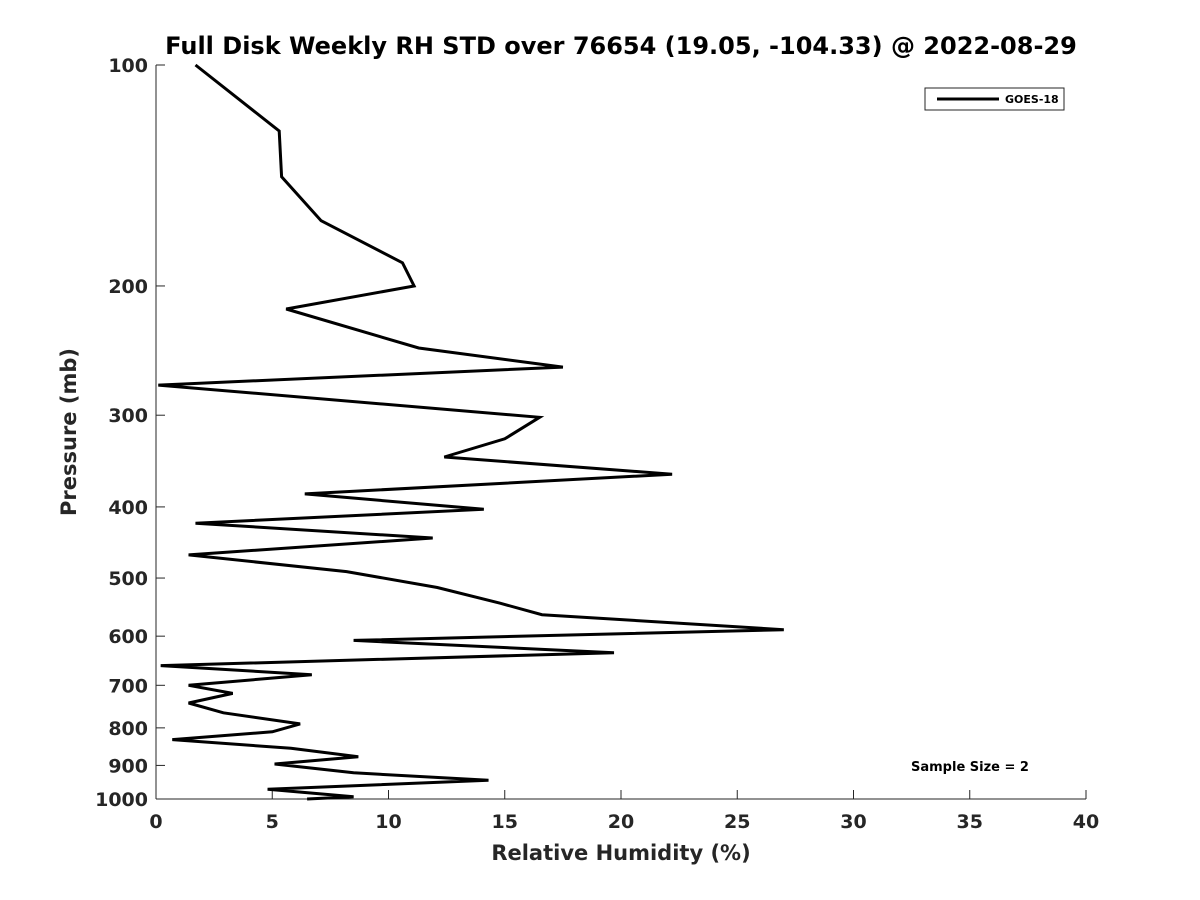  I want to click on x-tick-label: 5, so click(272, 822).